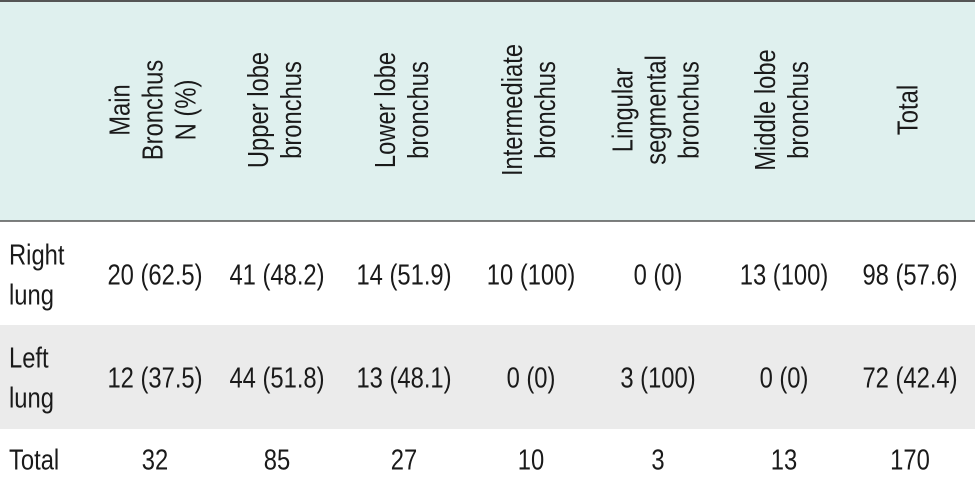 This screenshot has width=975, height=488. What do you see at coordinates (154, 377) in the screenshot?
I see `cell: 12 (37.5)` at bounding box center [154, 377].